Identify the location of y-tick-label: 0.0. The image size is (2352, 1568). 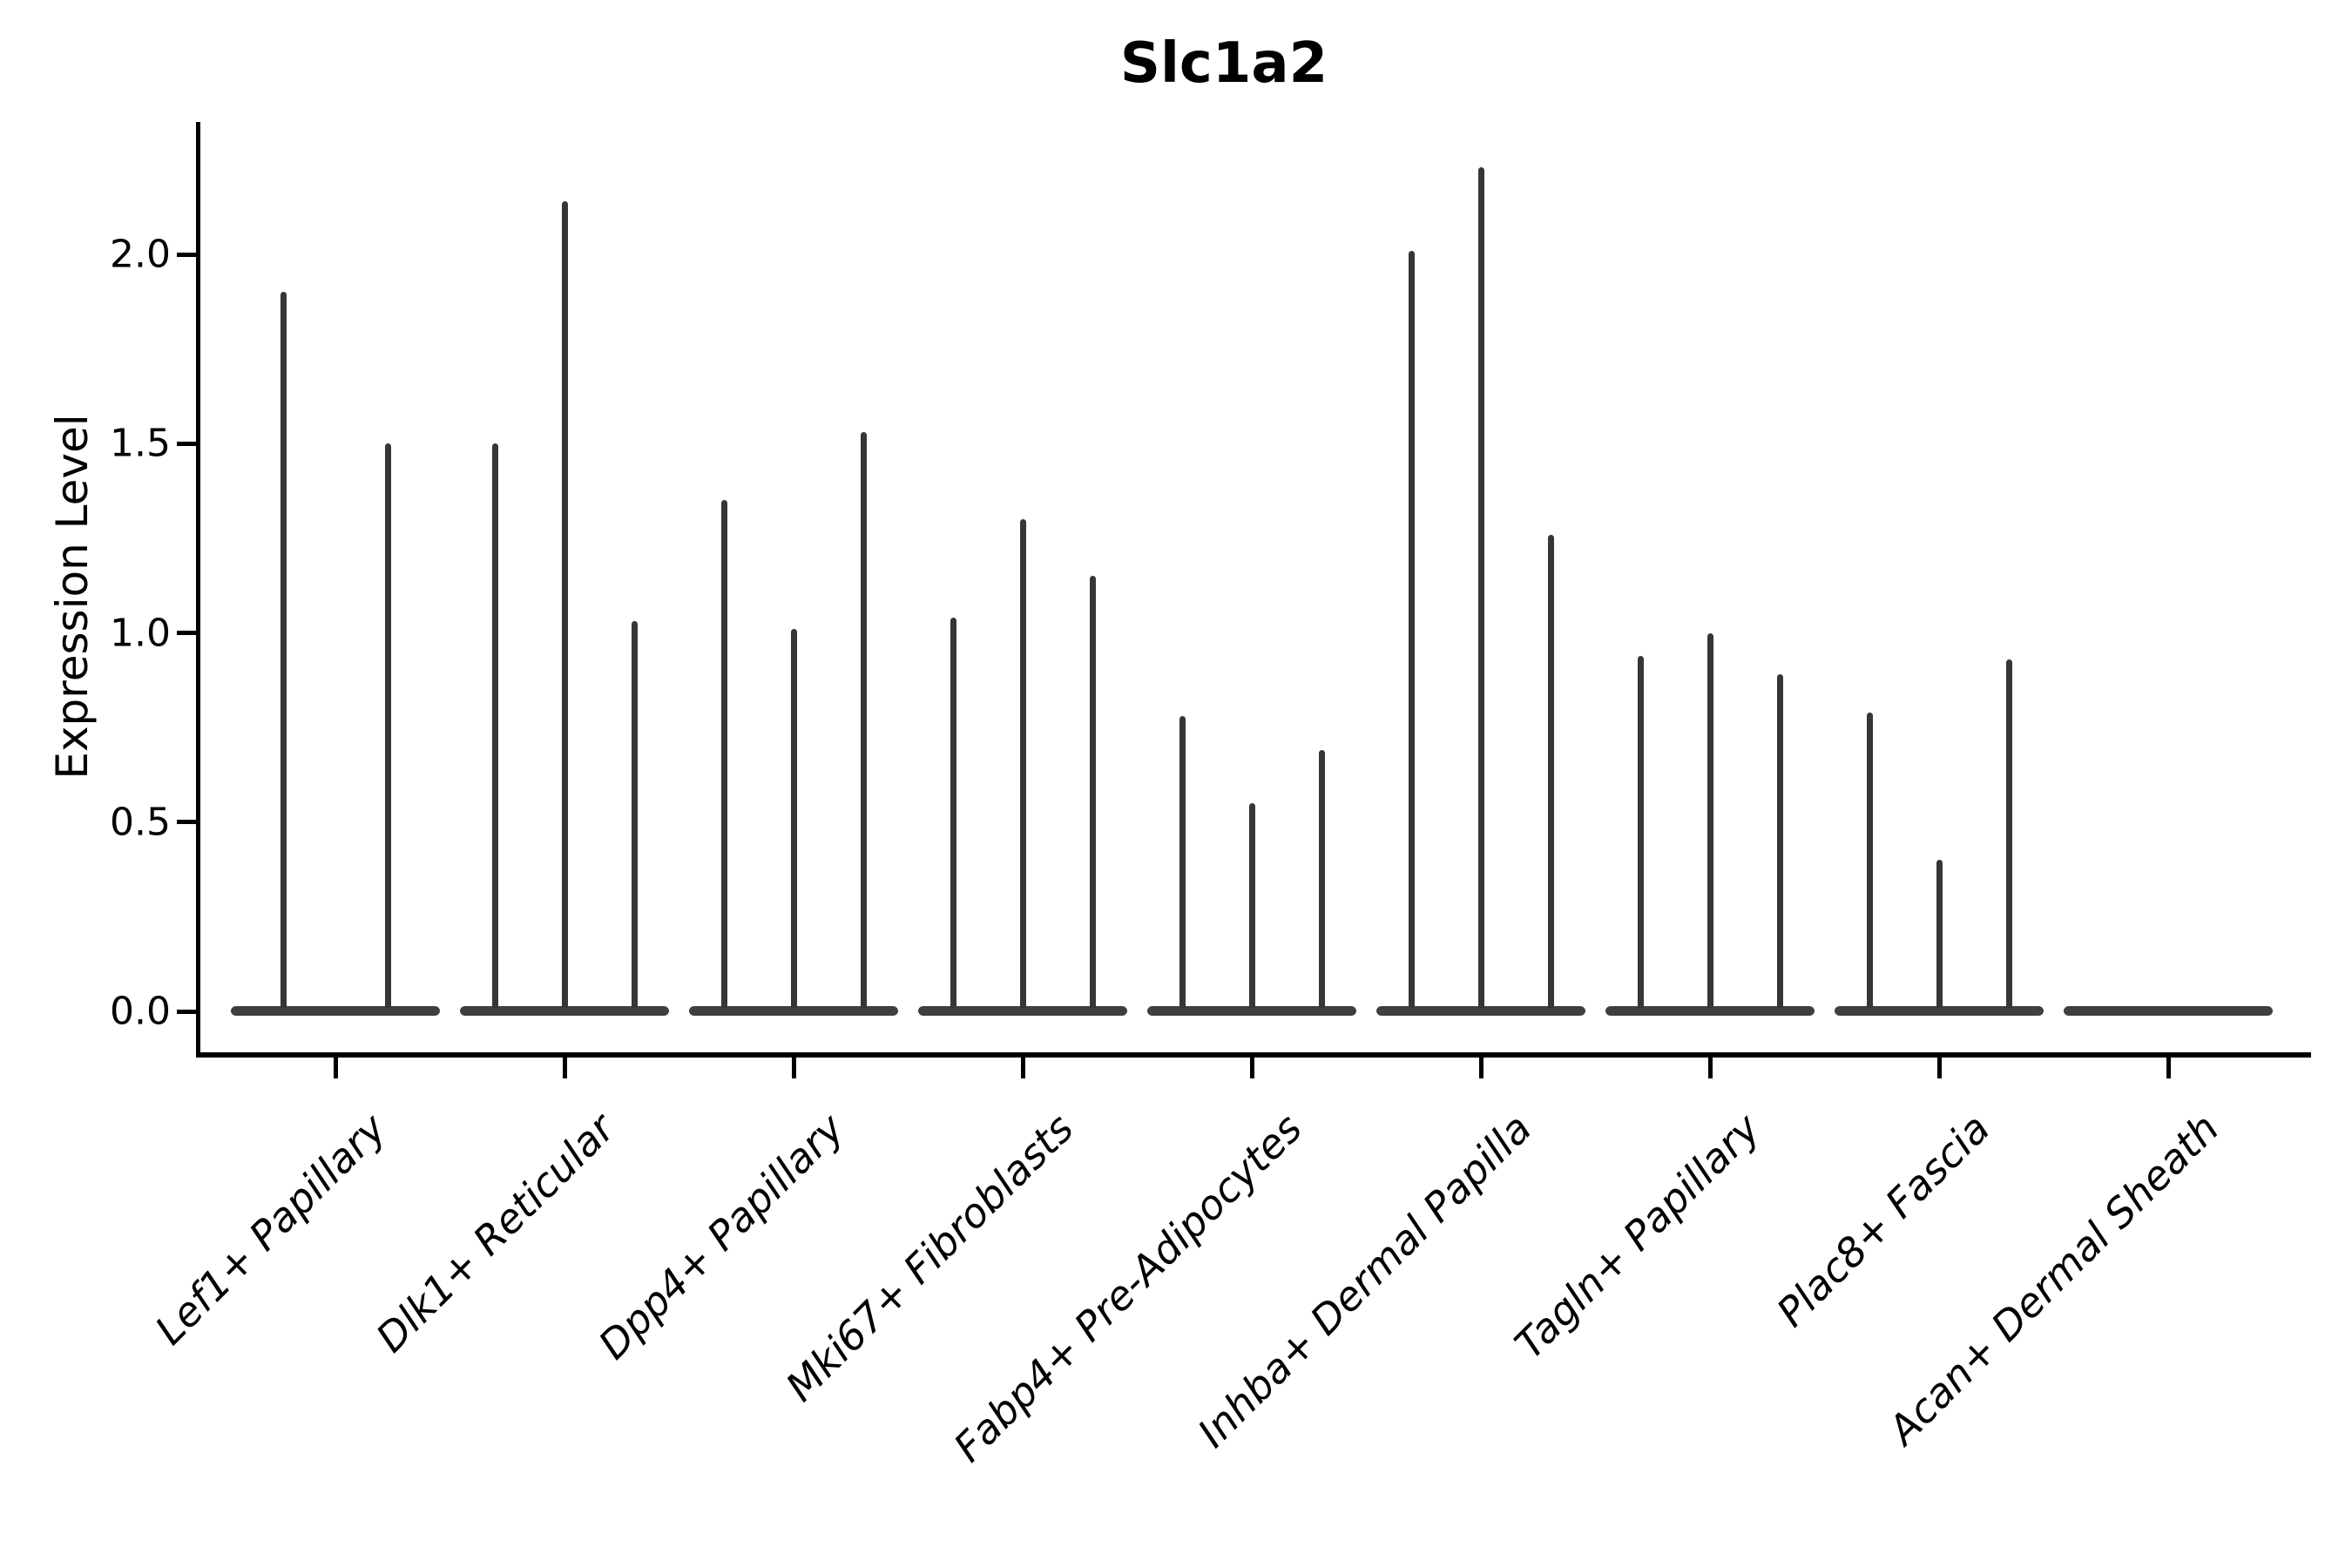
(140, 1012).